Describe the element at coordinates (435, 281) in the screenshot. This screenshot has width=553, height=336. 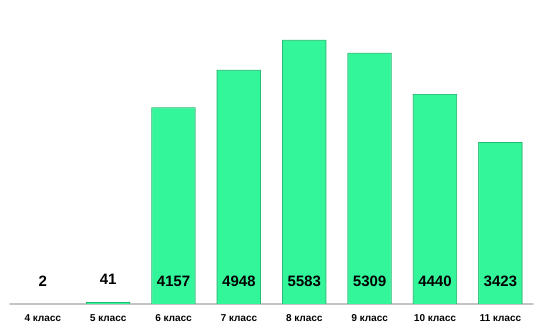
I see `data-label: 4440` at that location.